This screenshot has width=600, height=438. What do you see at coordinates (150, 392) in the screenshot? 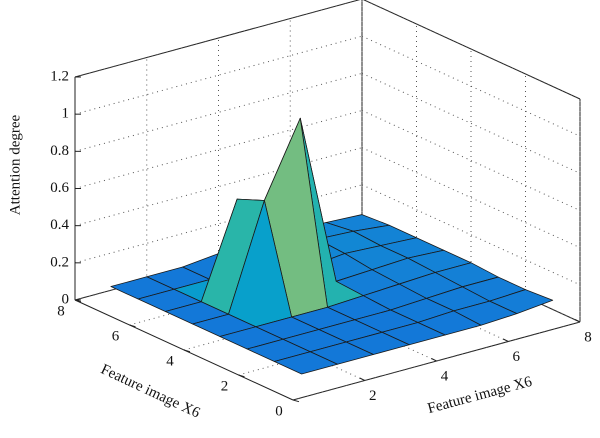
I see `y-axis-label: Feature image X6` at bounding box center [150, 392].